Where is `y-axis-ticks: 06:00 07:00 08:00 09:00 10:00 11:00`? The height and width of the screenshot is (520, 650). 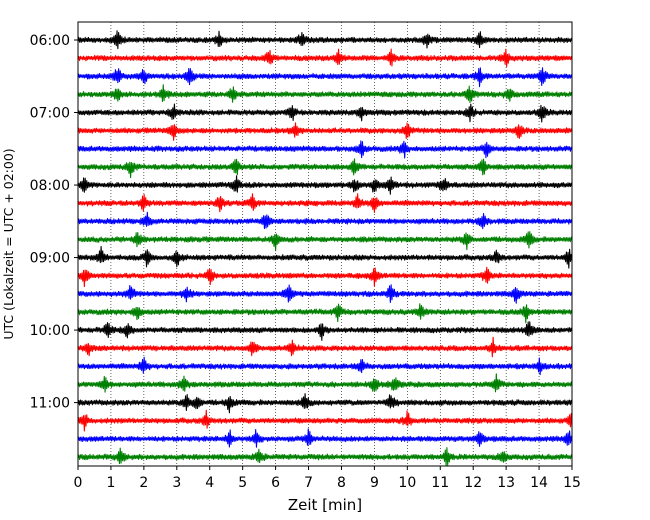 y-axis-ticks: 06:00 07:00 08:00 09:00 10:00 11:00 is located at coordinates (54, 222).